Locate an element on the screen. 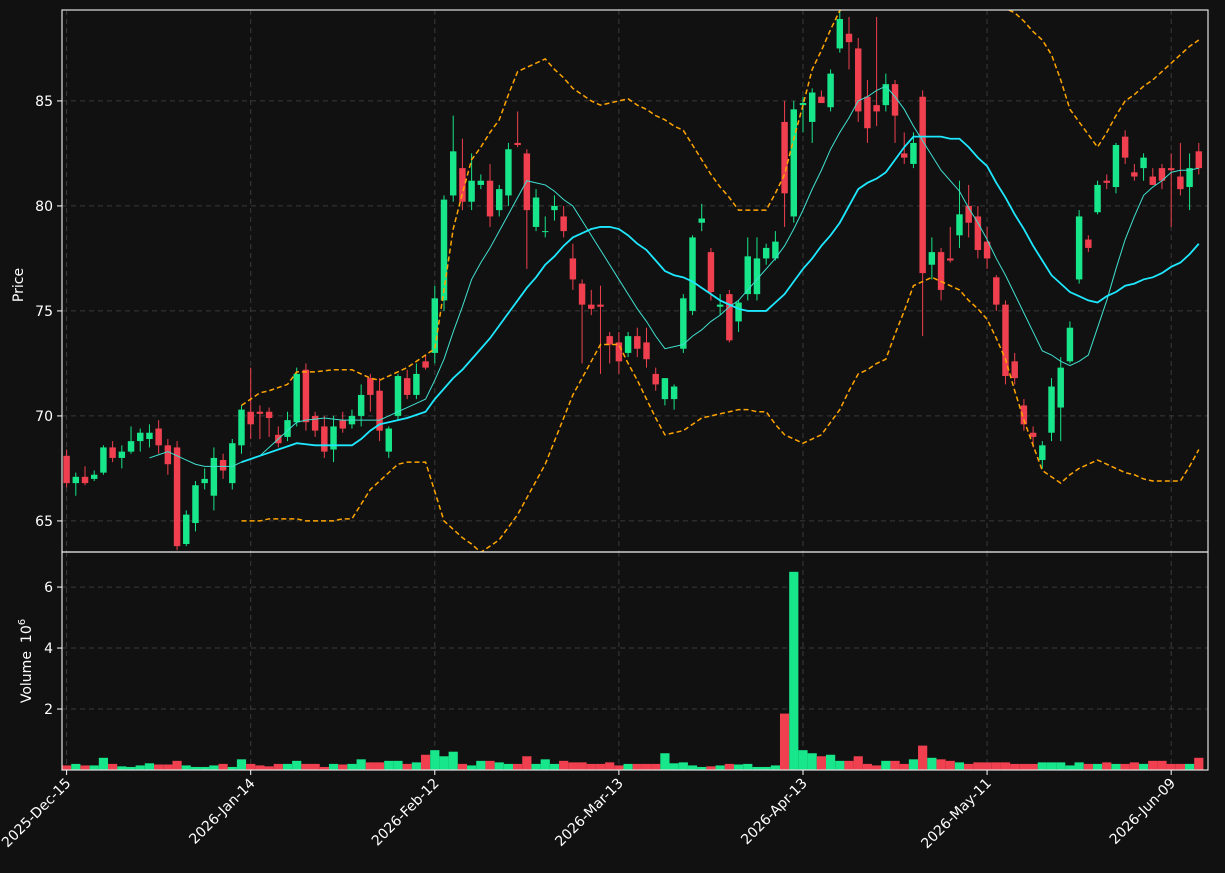 The width and height of the screenshot is (1225, 873). y-tick-label: 6 is located at coordinates (48, 588).